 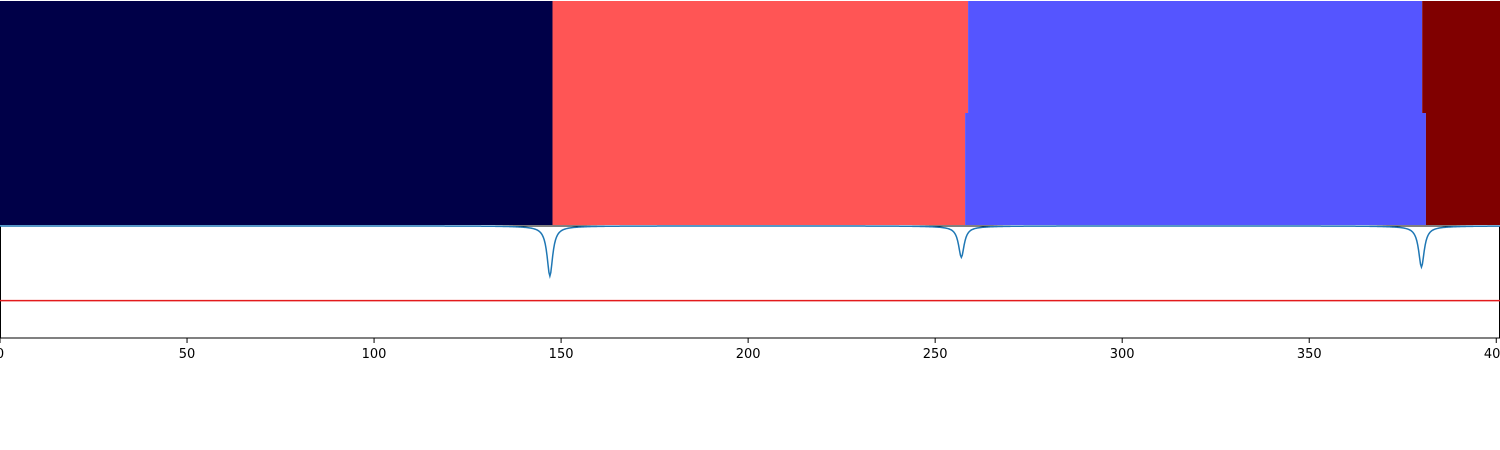 I want to click on x-tick-label: 0, so click(x=2, y=354).